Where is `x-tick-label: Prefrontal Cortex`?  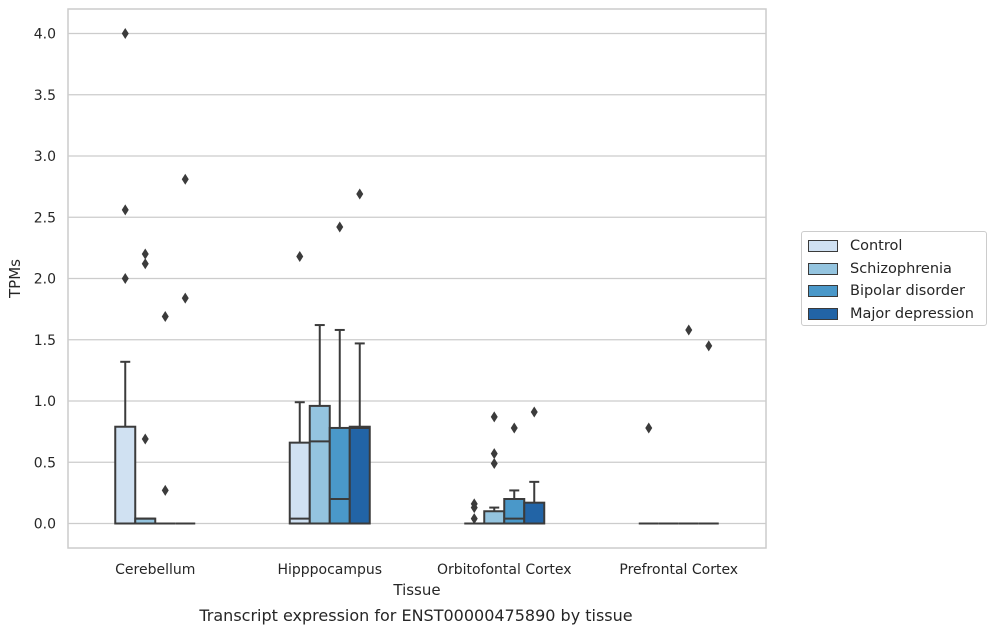 x-tick-label: Prefrontal Cortex is located at coordinates (678, 570).